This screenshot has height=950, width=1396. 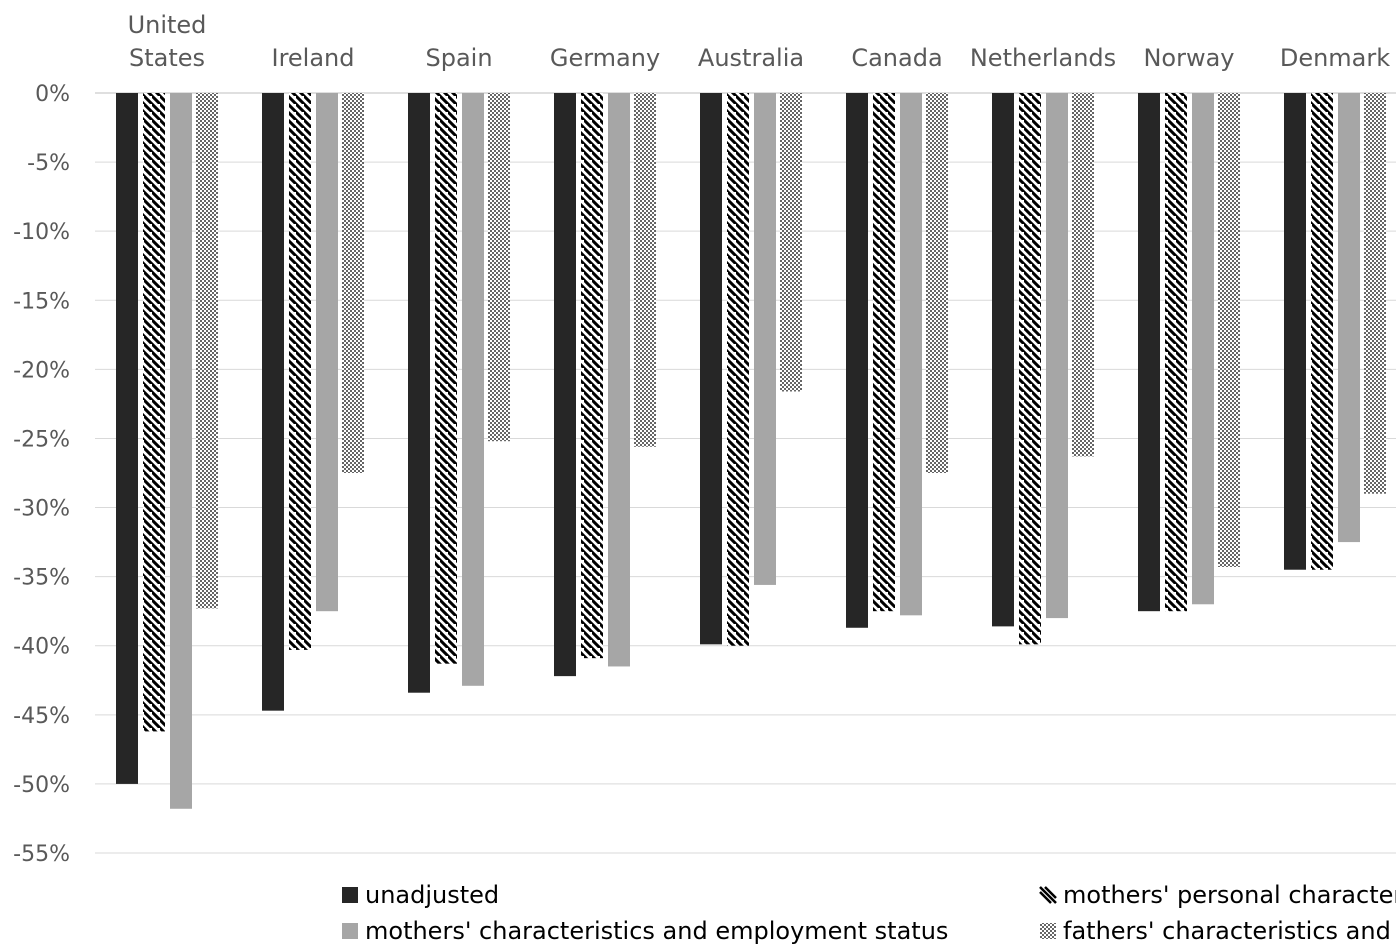 I want to click on y-tick-label: -35%, so click(x=41, y=578).